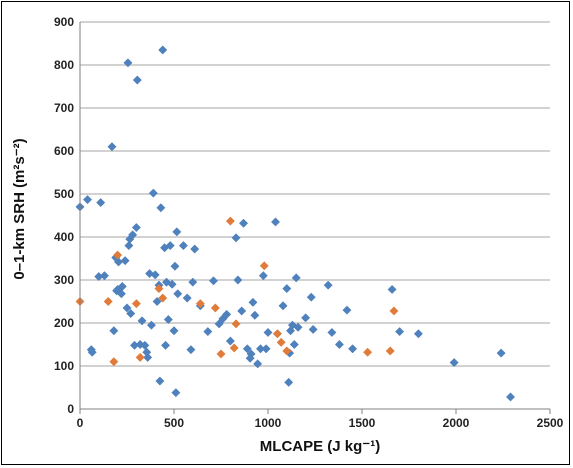 The image size is (573, 468). Describe the element at coordinates (70, 409) in the screenshot. I see `y-tick-label: 0` at that location.